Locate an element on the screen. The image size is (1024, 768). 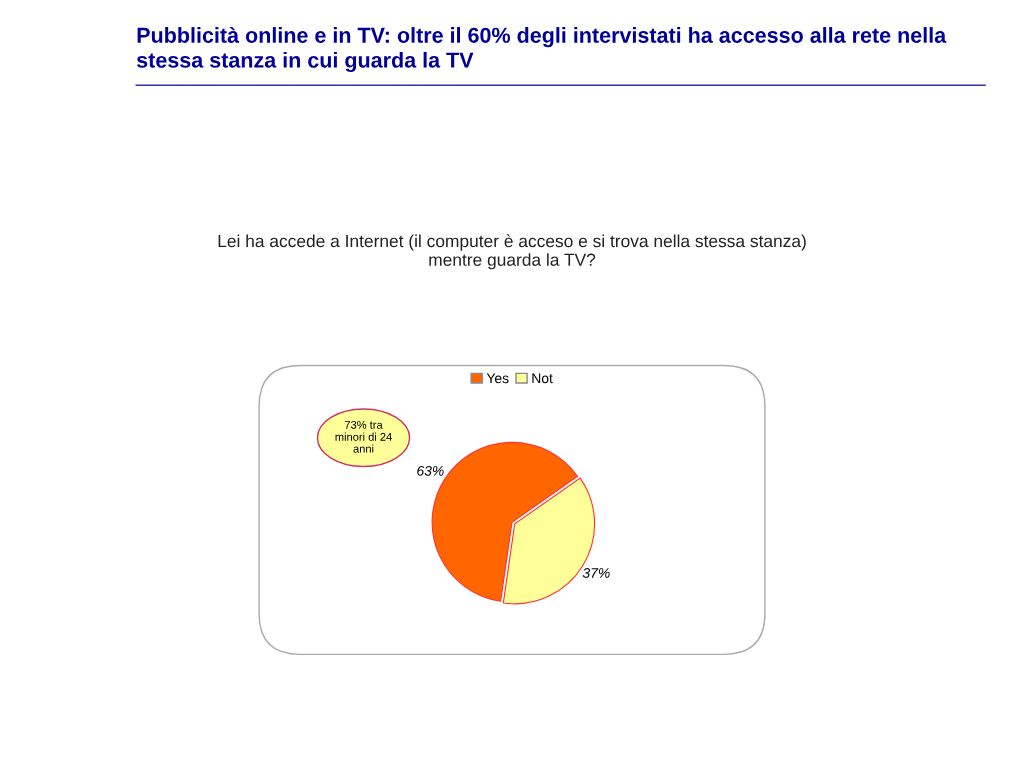
data-label: 63% is located at coordinates (430, 470).